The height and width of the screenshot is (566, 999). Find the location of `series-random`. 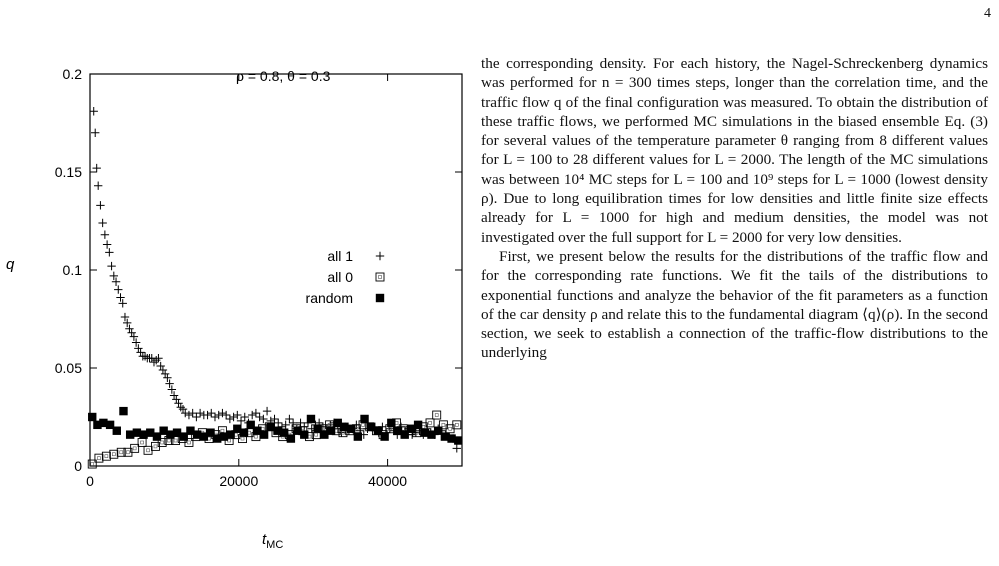

series-random is located at coordinates (275, 425).